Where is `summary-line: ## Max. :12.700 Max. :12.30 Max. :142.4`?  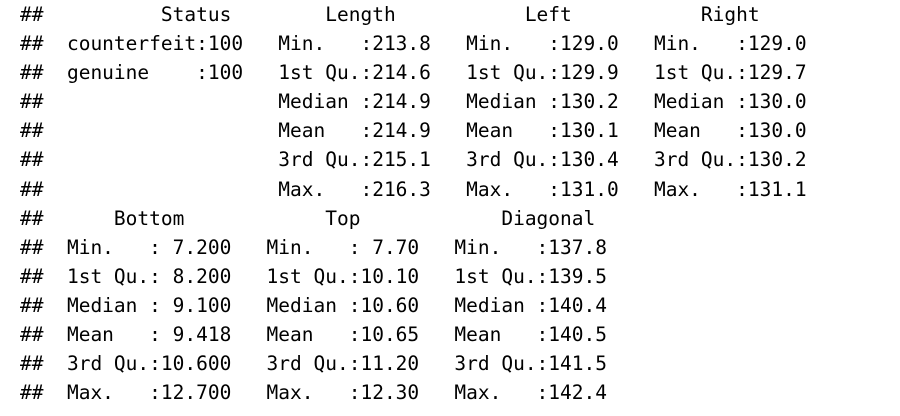 summary-line: ## Max. :12.700 Max. :12.30 Max. :142.4 is located at coordinates (325, 393).